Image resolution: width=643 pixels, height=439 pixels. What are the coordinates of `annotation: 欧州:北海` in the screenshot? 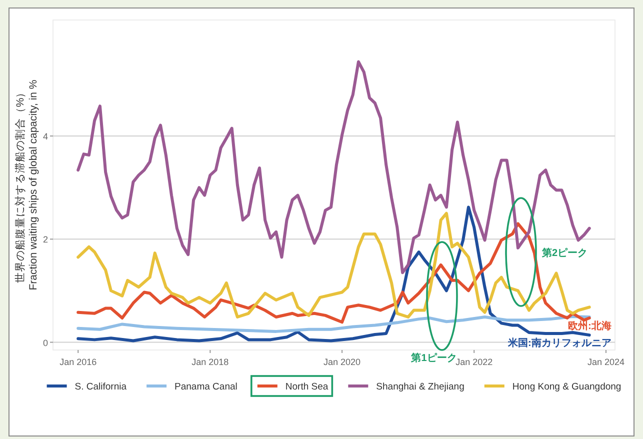 It's located at (590, 326).